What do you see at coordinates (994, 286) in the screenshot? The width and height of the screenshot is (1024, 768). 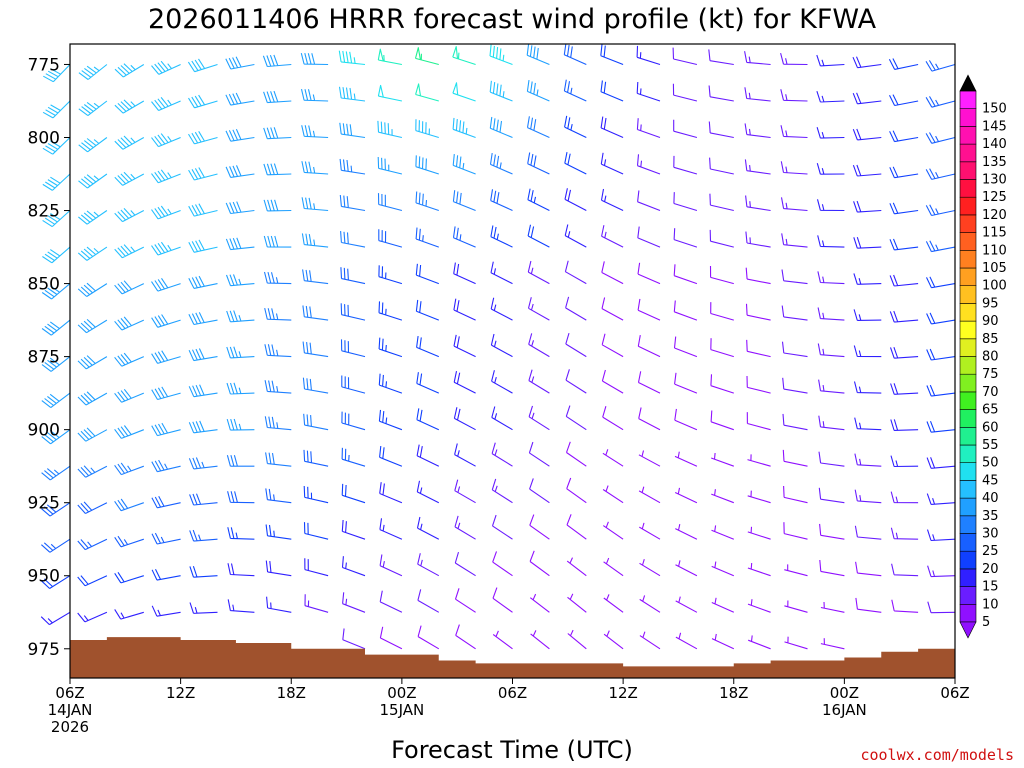 I see `colorbar-label: 100` at bounding box center [994, 286].